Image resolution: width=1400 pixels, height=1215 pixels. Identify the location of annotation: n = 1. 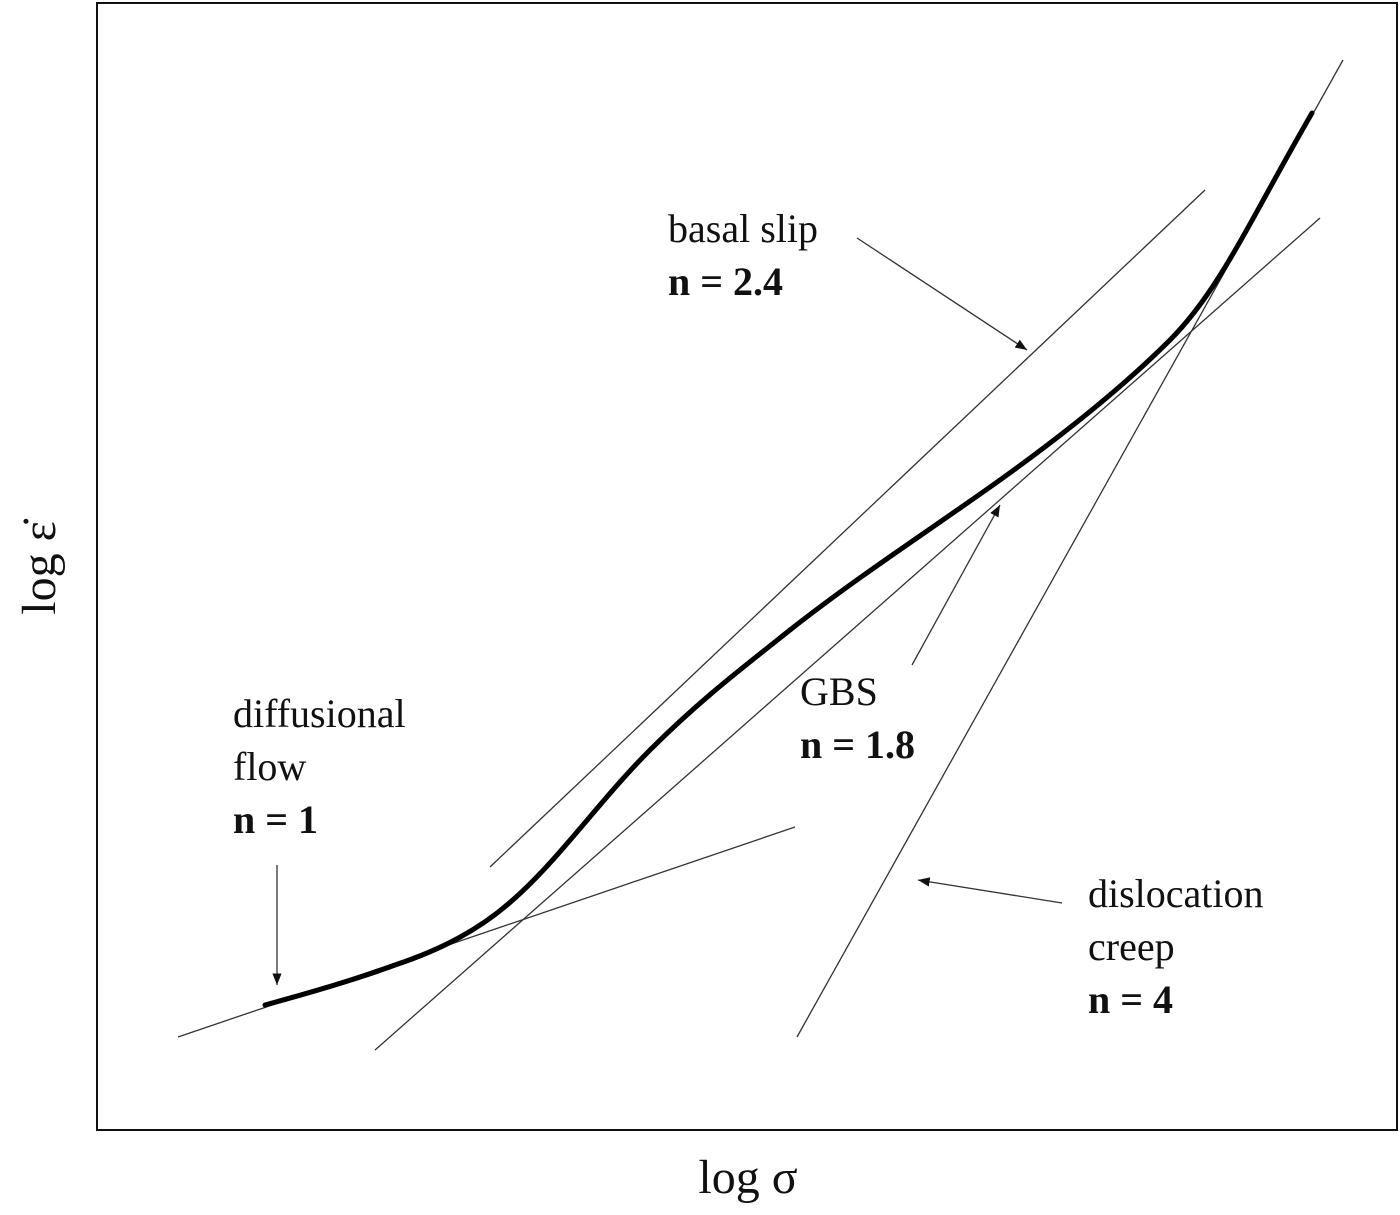
(275, 819).